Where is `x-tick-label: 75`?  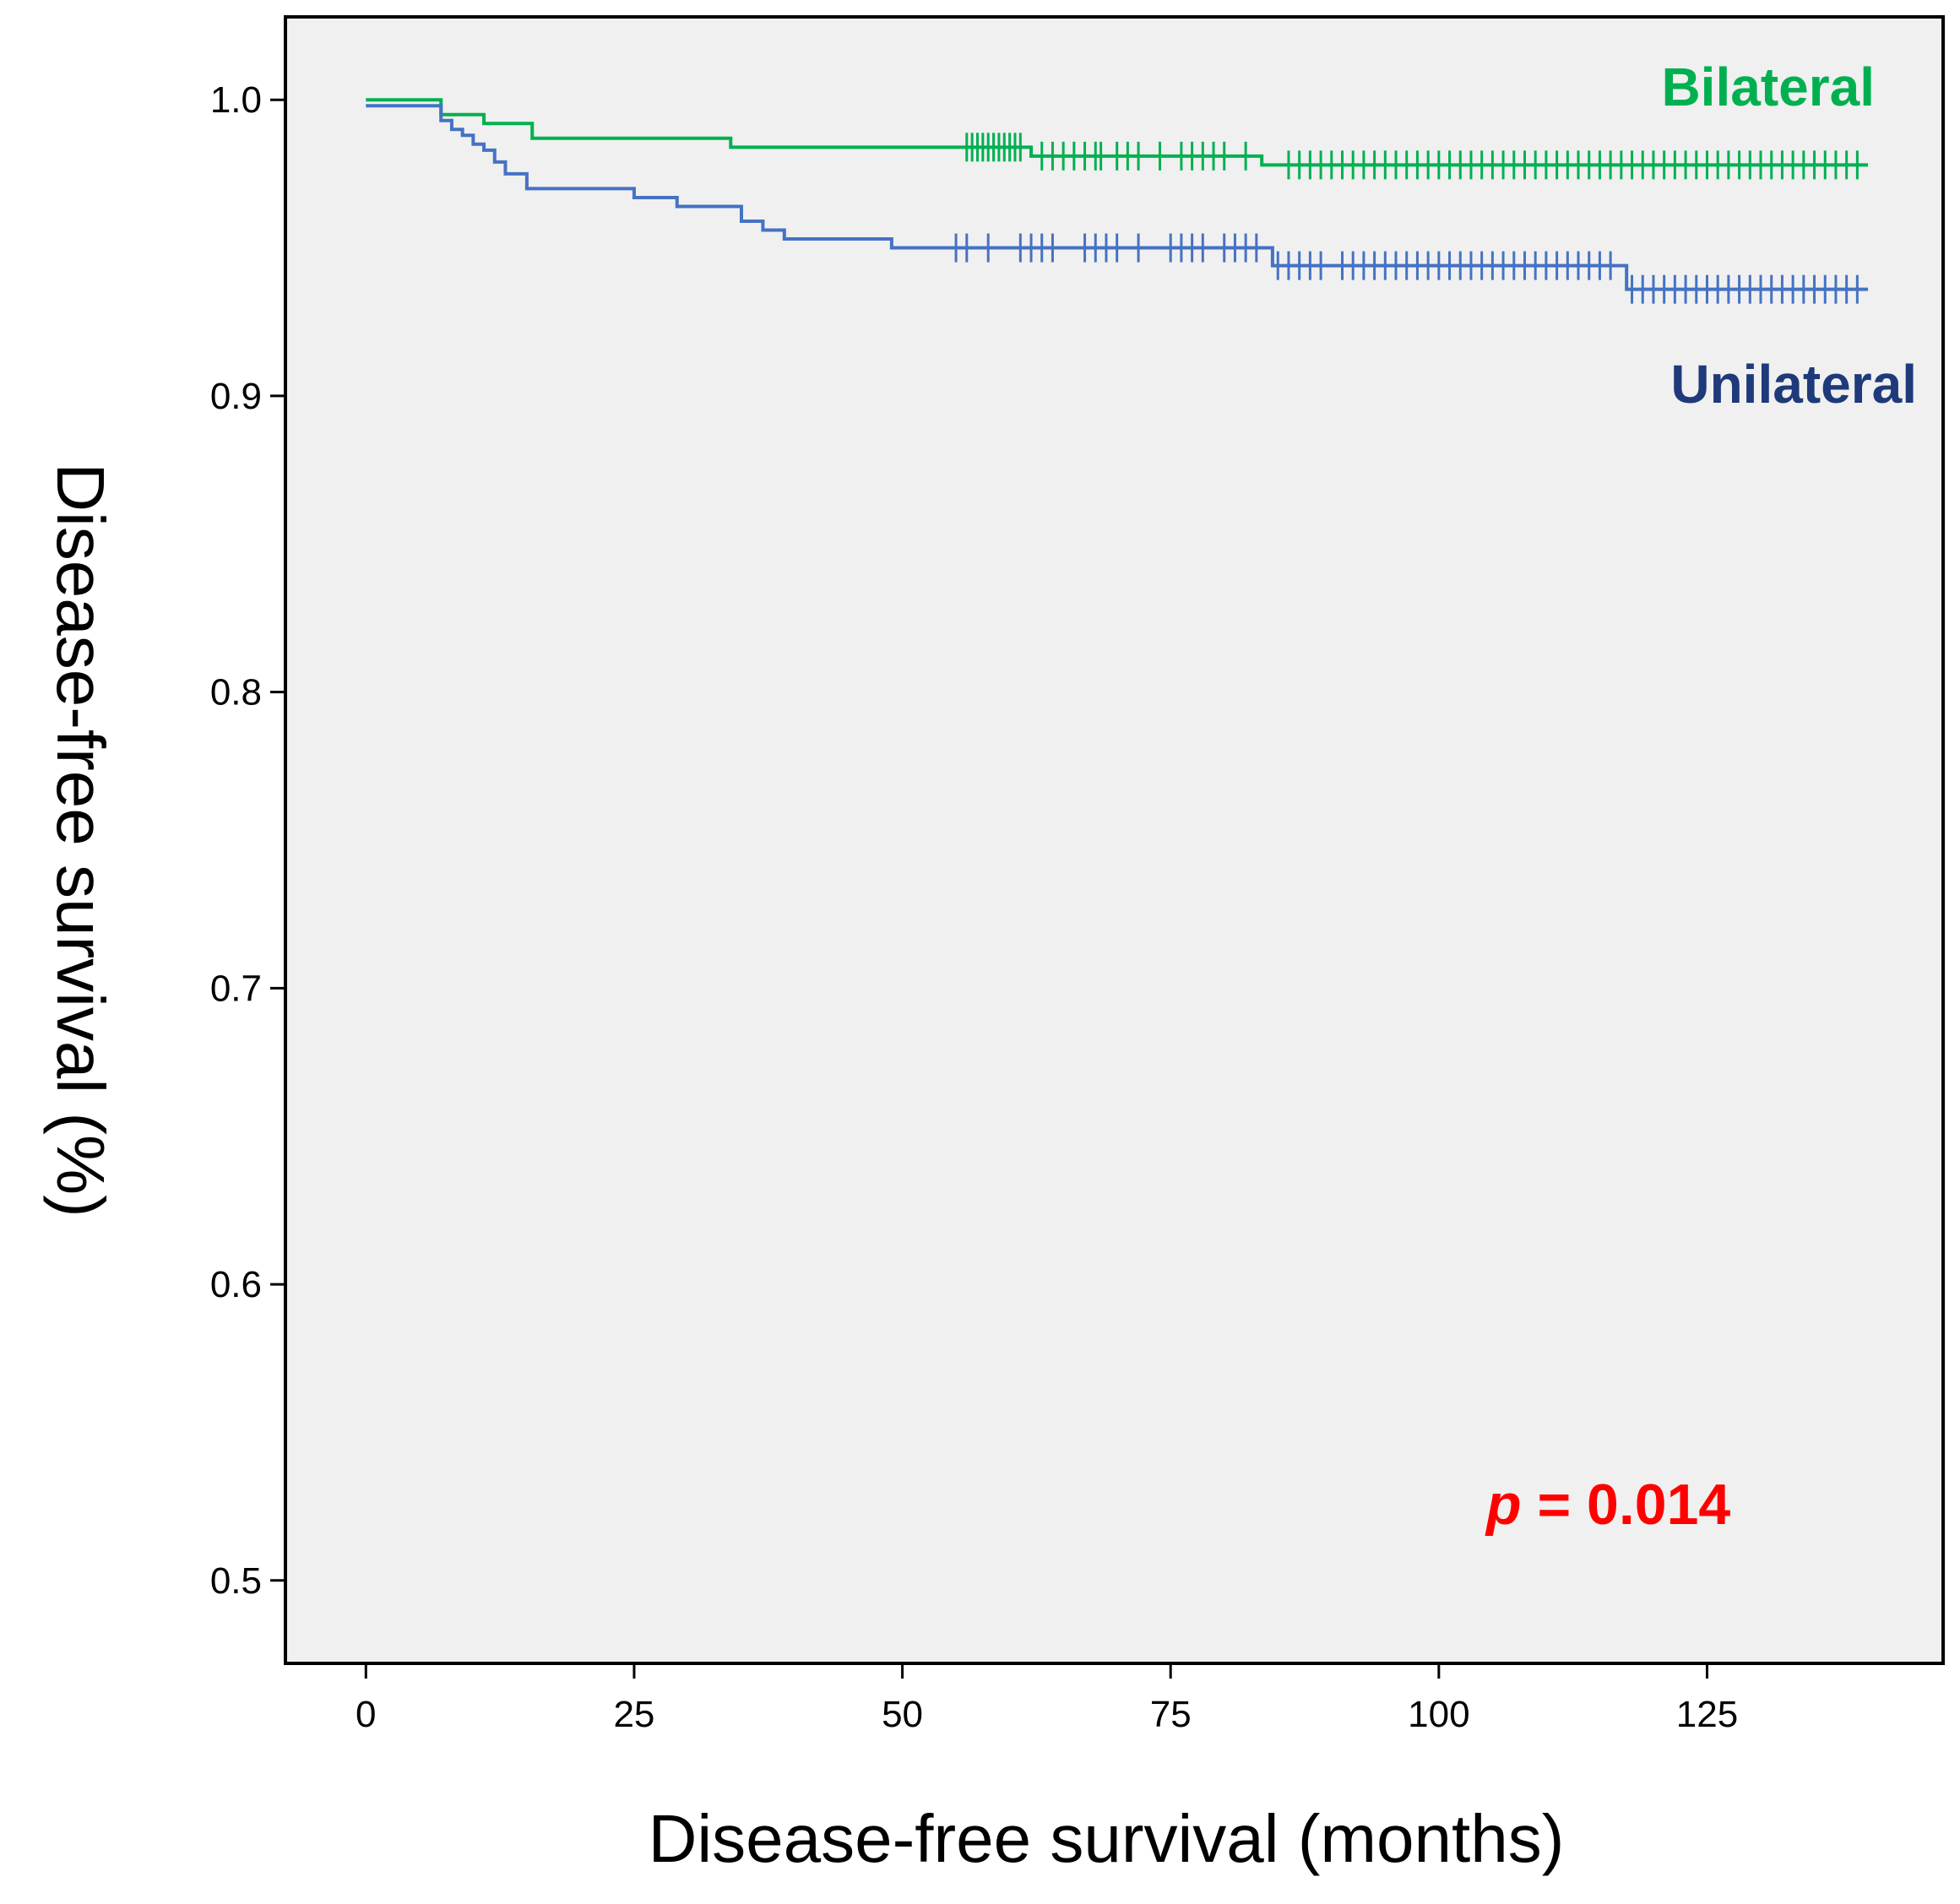 x-tick-label: 75 is located at coordinates (1171, 1714).